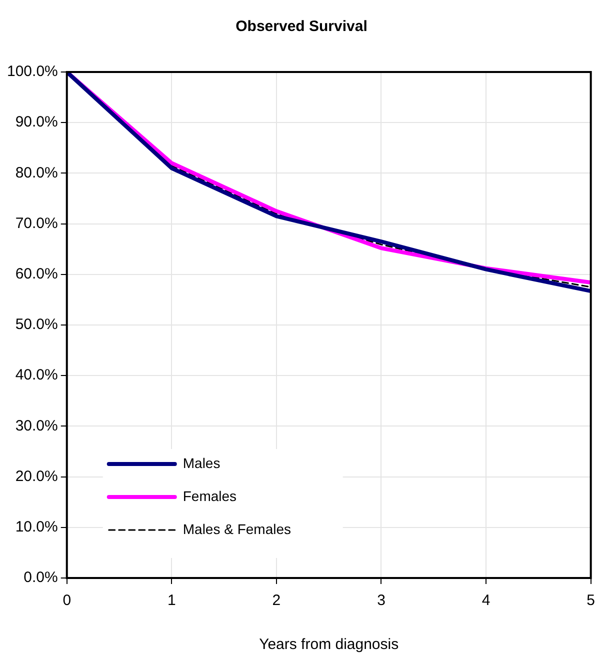 Image resolution: width=603 pixels, height=663 pixels. Describe the element at coordinates (36, 375) in the screenshot. I see `y-tick-label: 40.0%` at that location.